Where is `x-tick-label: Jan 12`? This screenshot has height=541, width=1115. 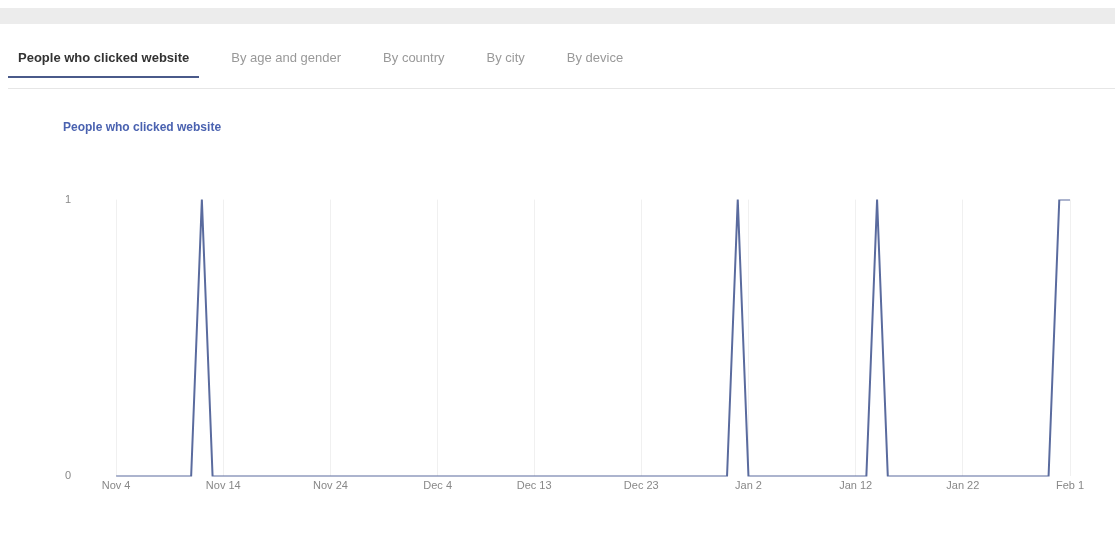 x-tick-label: Jan 12 is located at coordinates (856, 485).